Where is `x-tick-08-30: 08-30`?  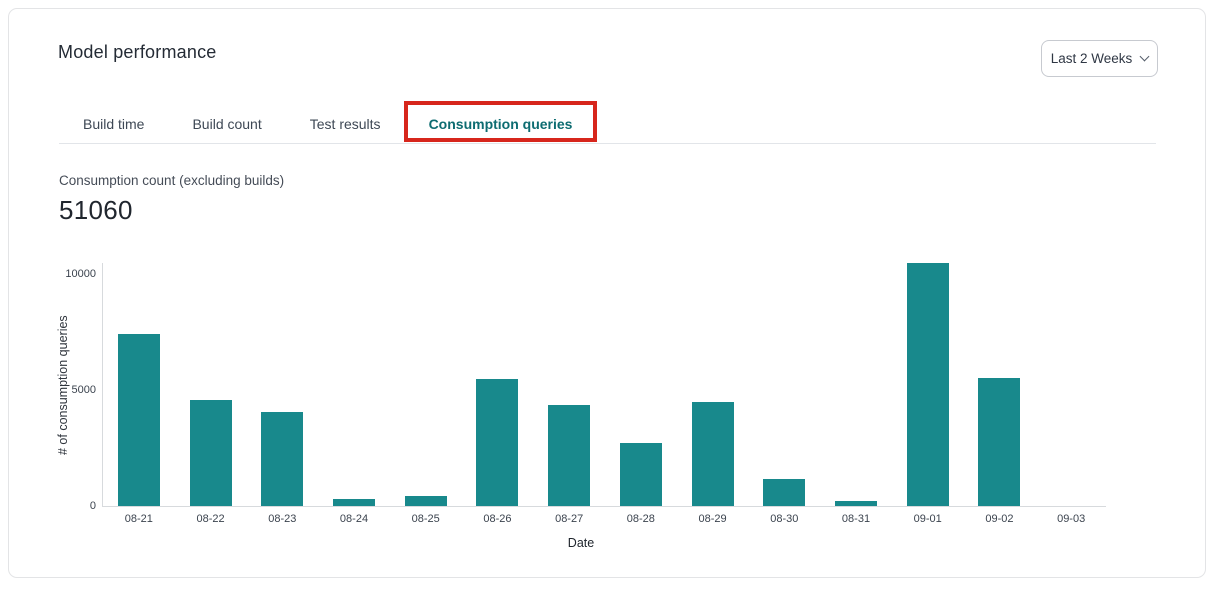 x-tick-08-30: 08-30 is located at coordinates (784, 519).